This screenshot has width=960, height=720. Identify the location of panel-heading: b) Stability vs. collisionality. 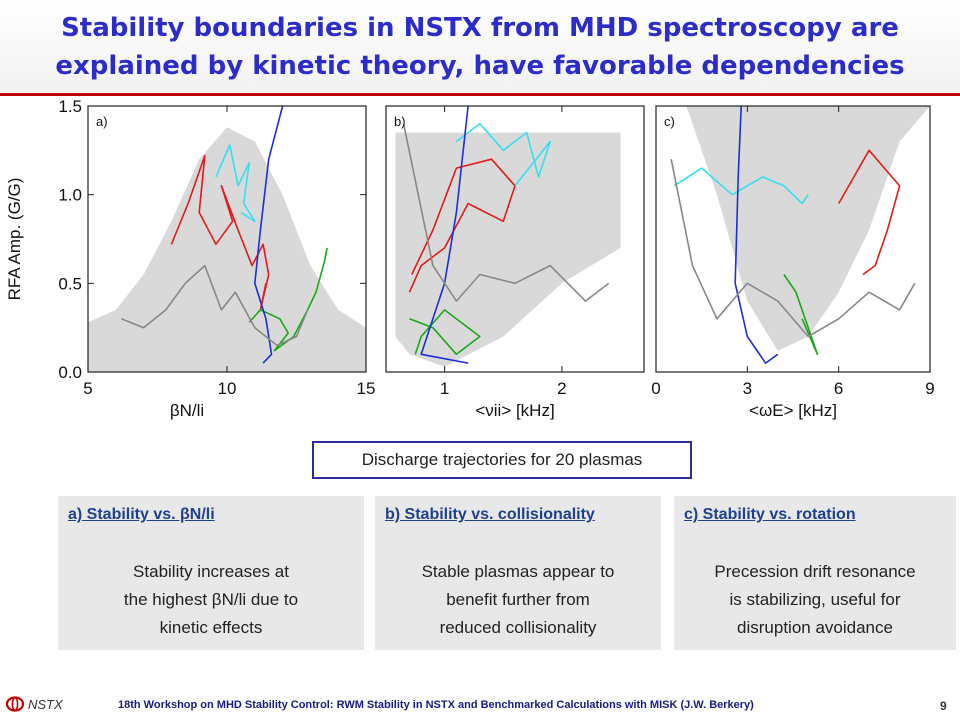
(490, 514).